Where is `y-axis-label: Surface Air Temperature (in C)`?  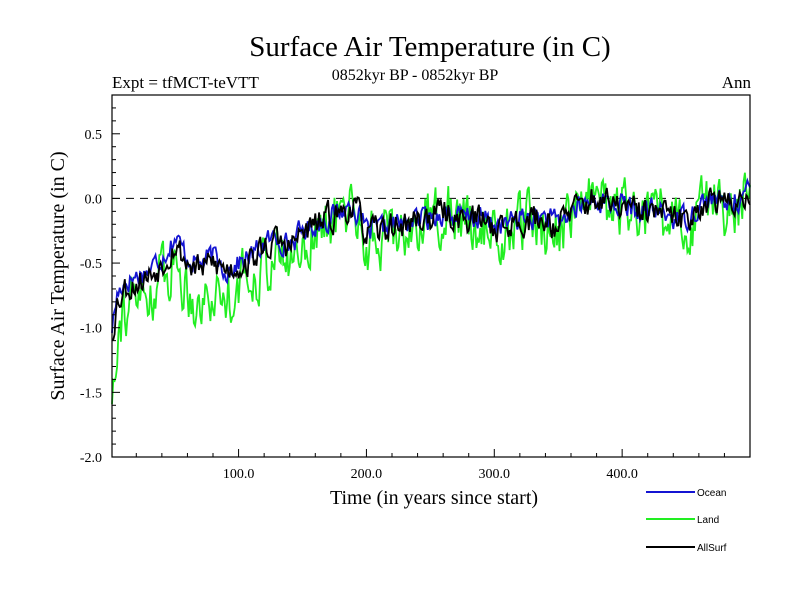
y-axis-label: Surface Air Temperature (in C) is located at coordinates (58, 275).